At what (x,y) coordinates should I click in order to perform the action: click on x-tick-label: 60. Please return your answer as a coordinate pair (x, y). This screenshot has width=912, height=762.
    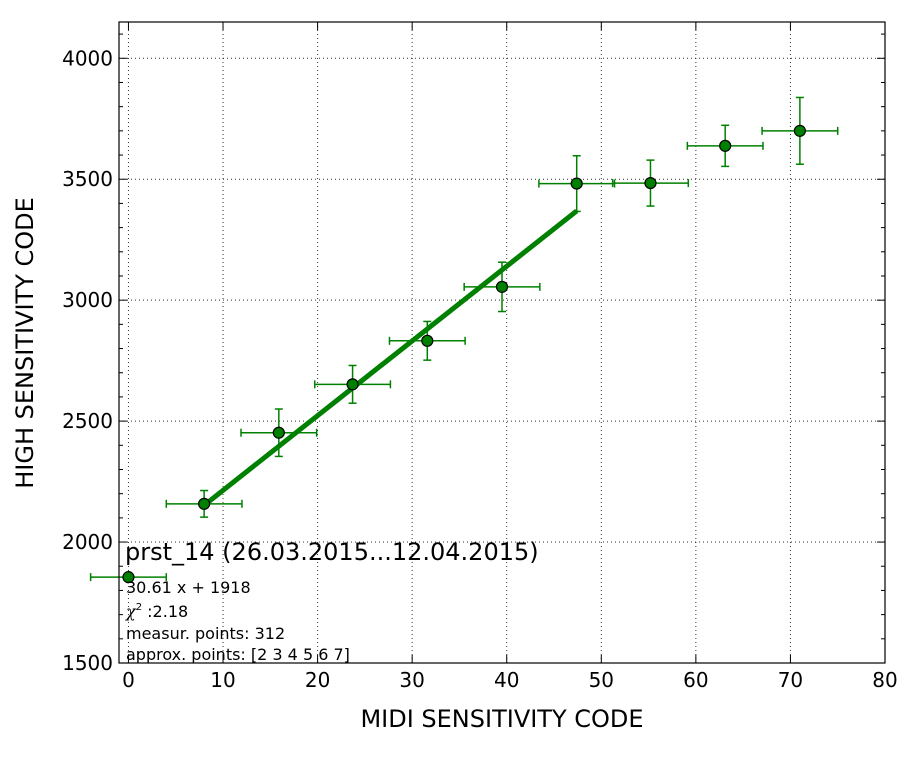
    Looking at the image, I should click on (695, 680).